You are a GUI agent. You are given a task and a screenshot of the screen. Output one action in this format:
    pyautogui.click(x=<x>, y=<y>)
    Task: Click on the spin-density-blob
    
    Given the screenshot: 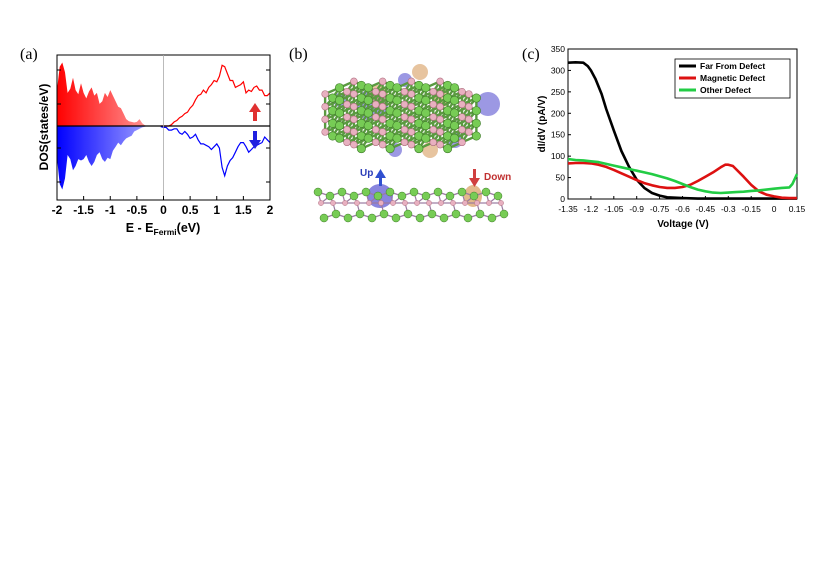 What is the action you would take?
    pyautogui.click(x=372, y=105)
    